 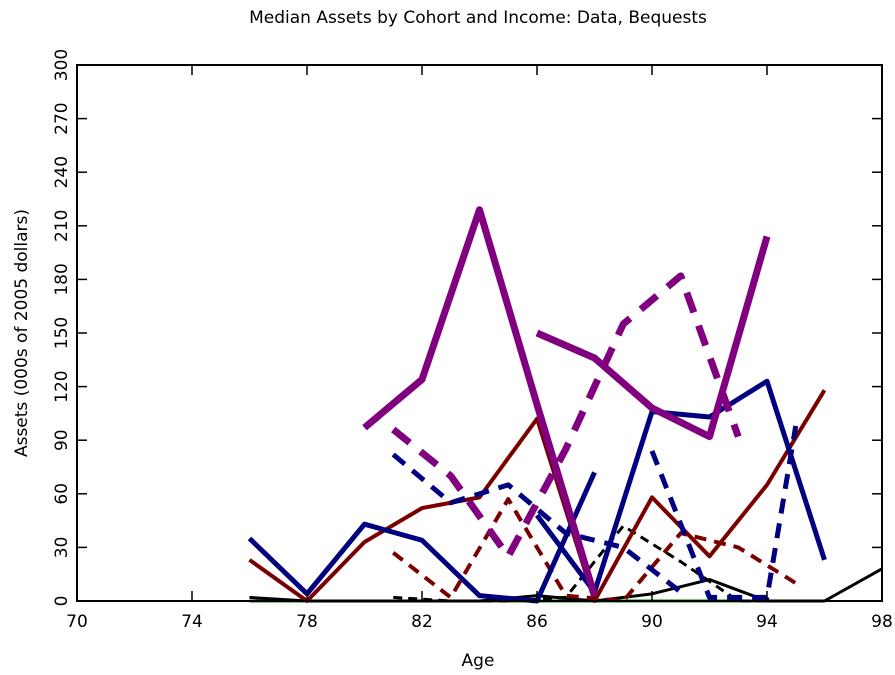 What do you see at coordinates (62, 118) in the screenshot?
I see `y-tick-label: 270` at bounding box center [62, 118].